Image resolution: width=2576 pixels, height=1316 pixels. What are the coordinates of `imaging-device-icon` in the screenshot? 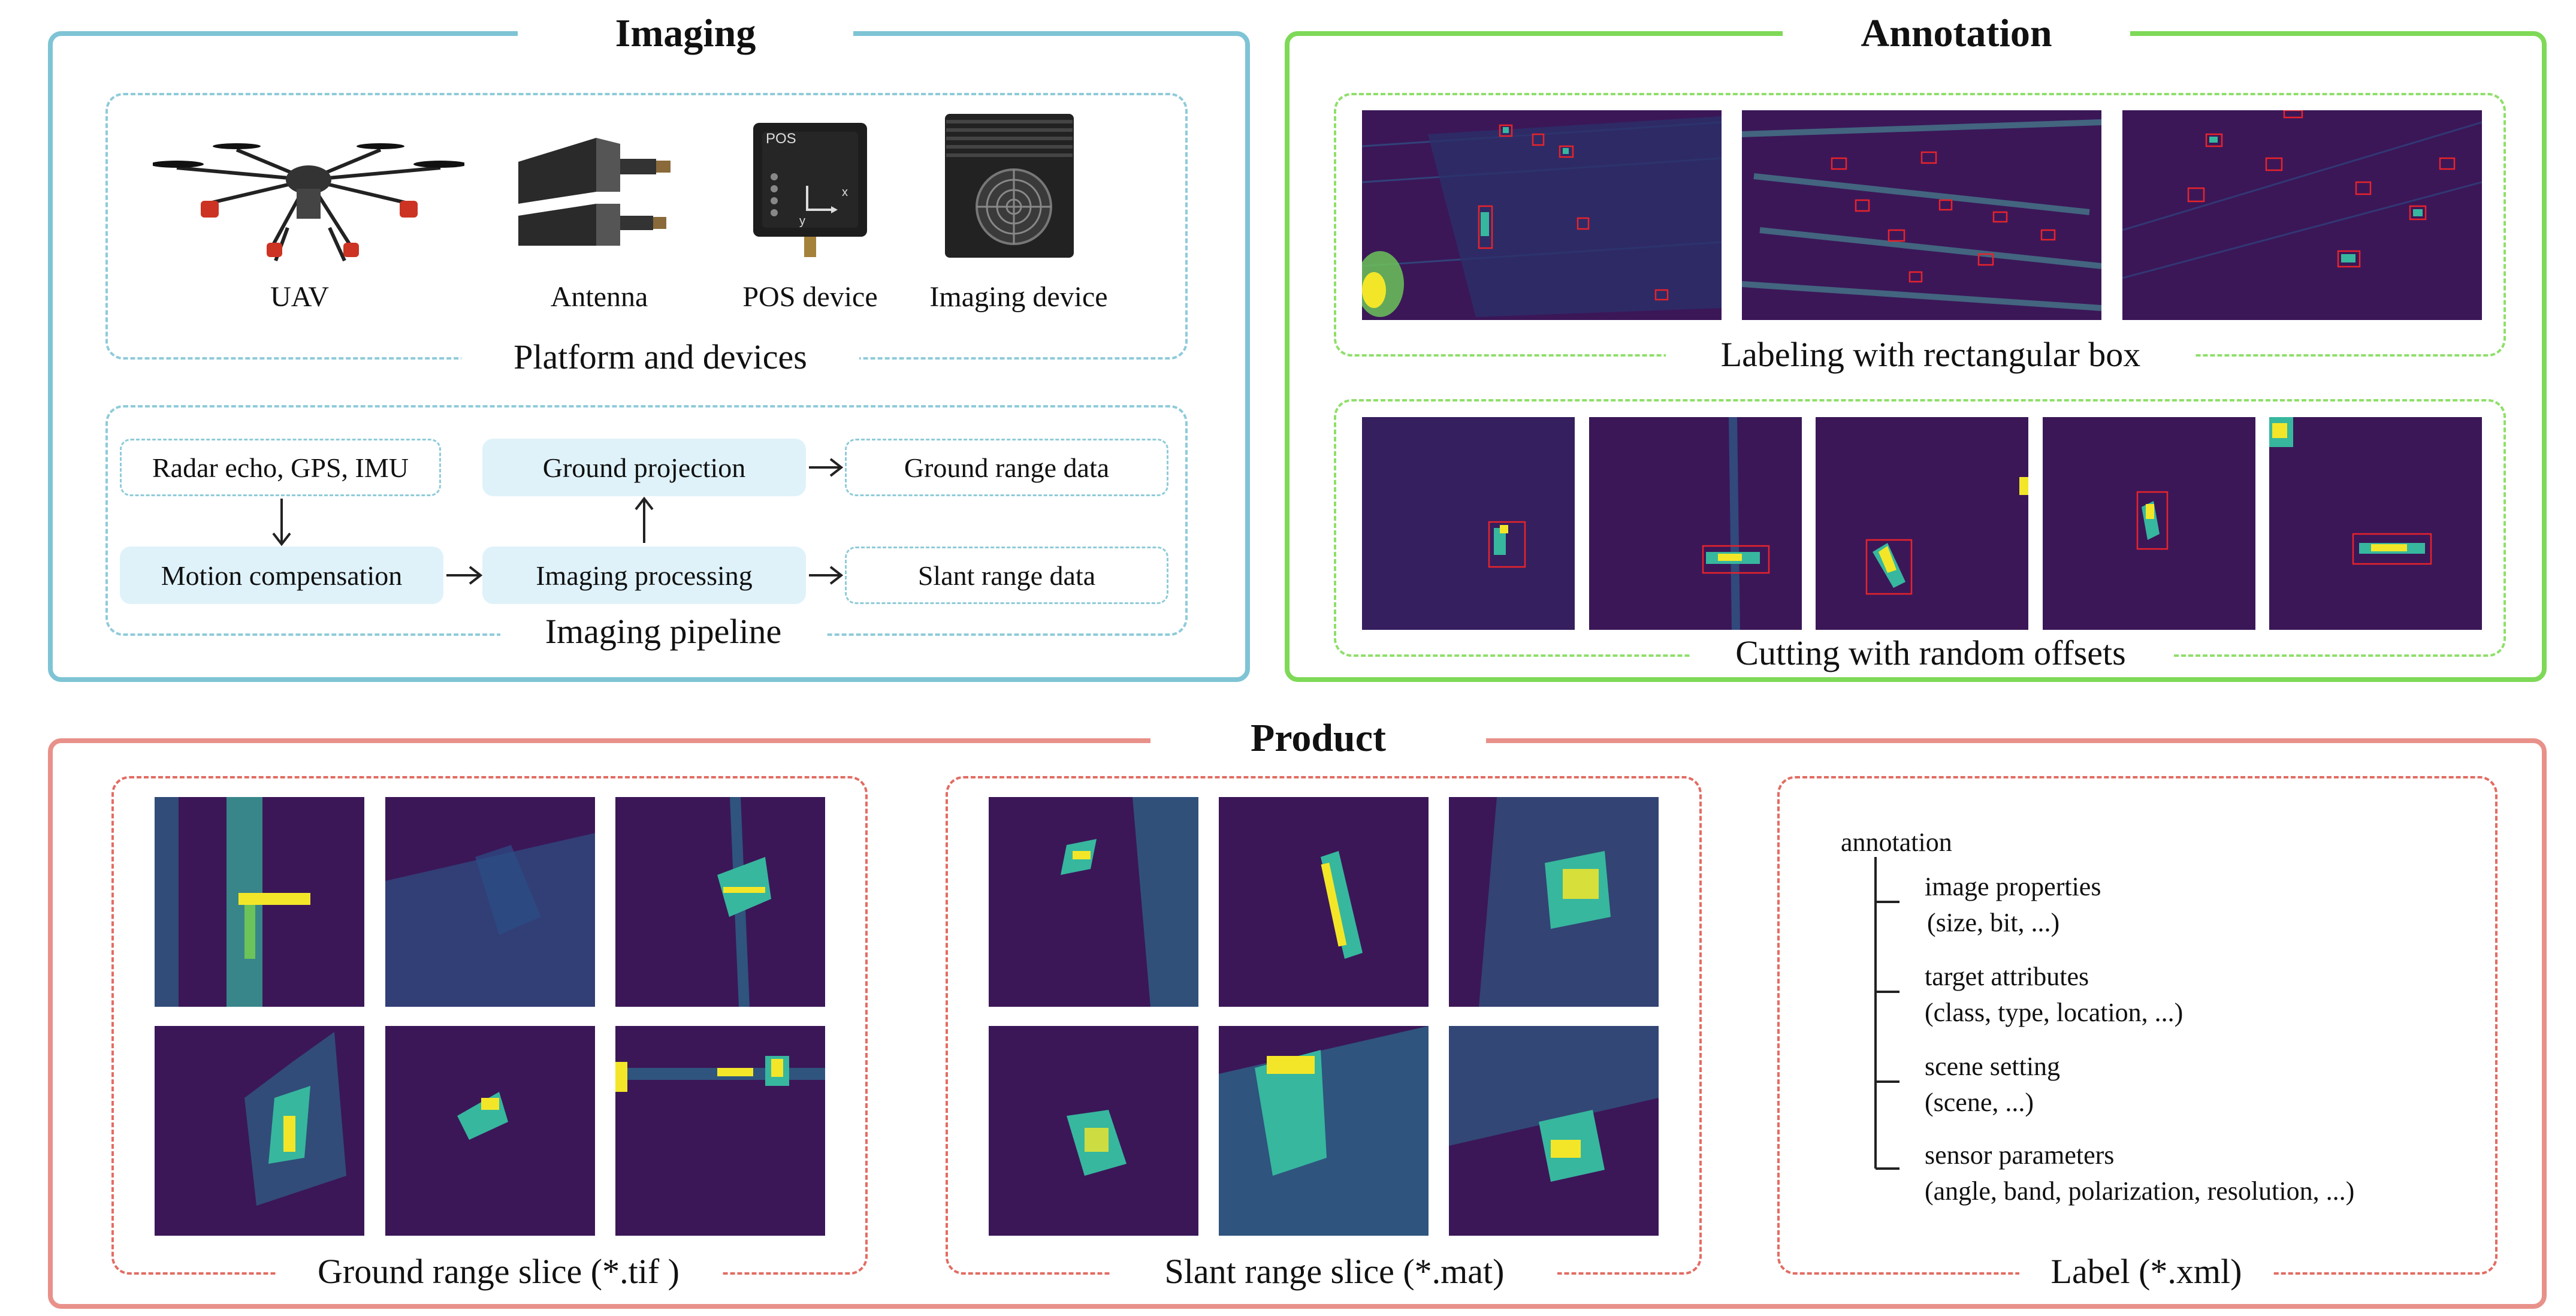 It's located at (1011, 187).